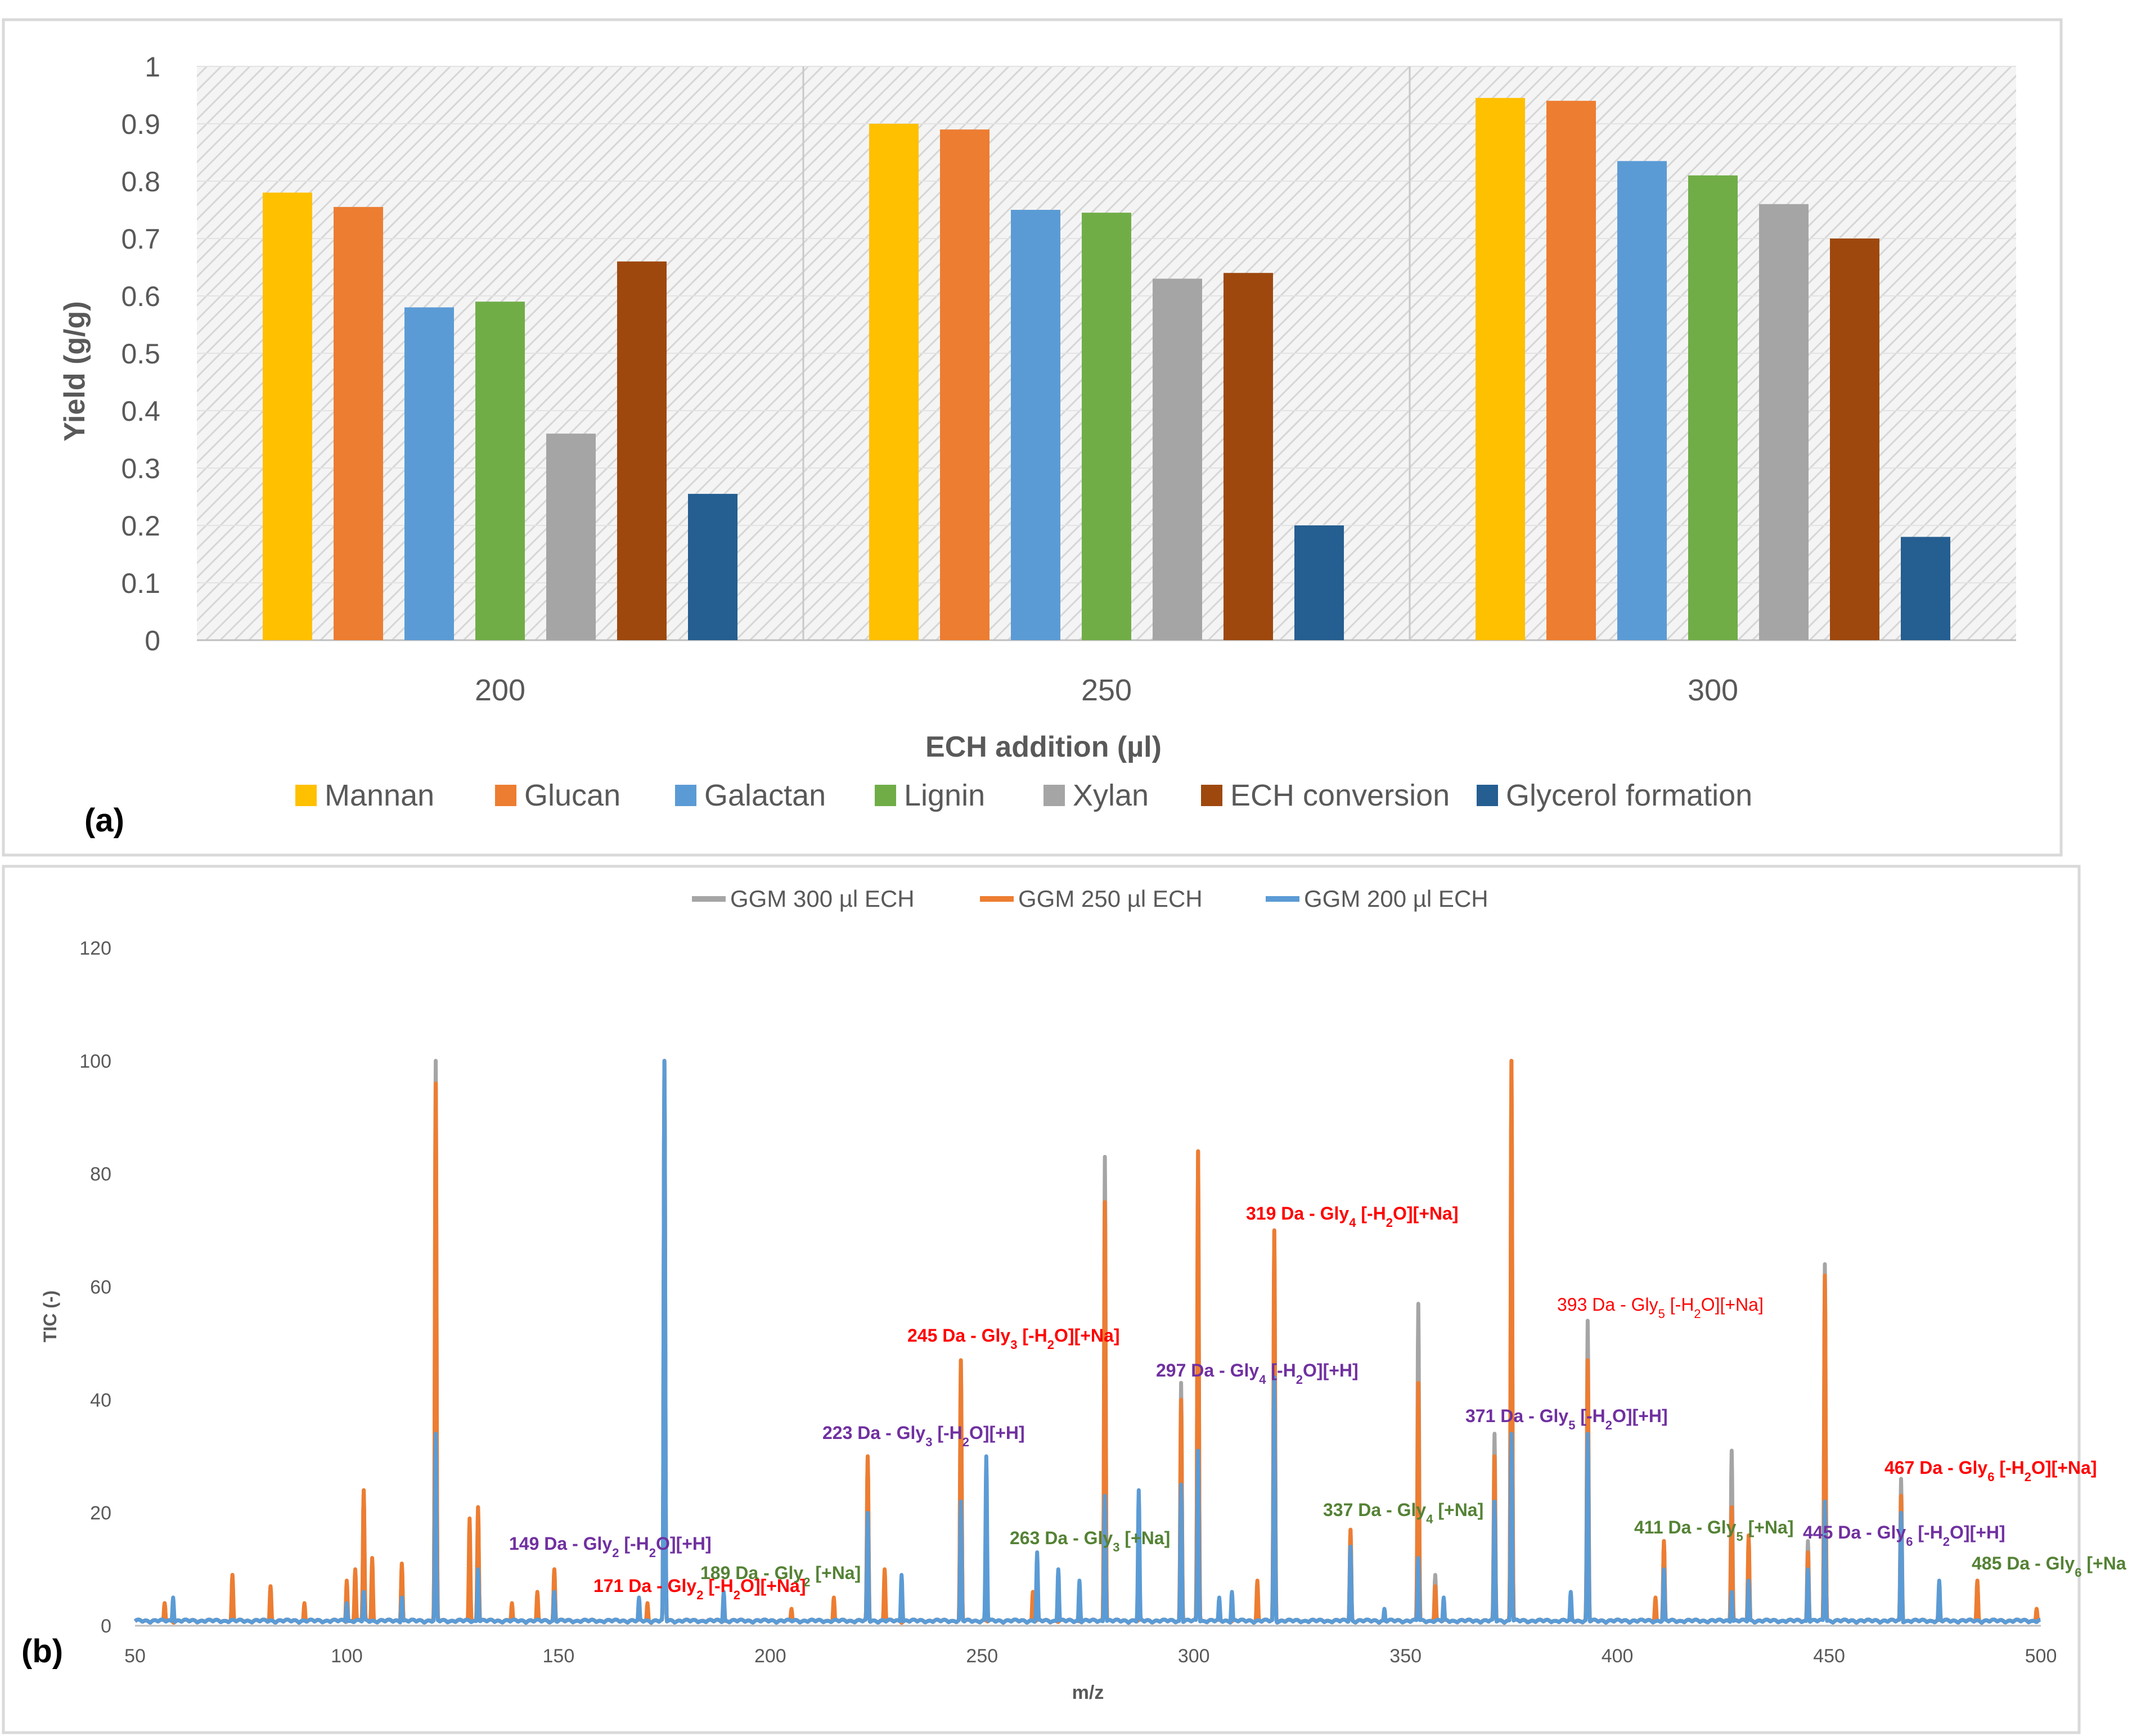  I want to click on panel-b-x-axis-label: m/z, so click(1088, 1693).